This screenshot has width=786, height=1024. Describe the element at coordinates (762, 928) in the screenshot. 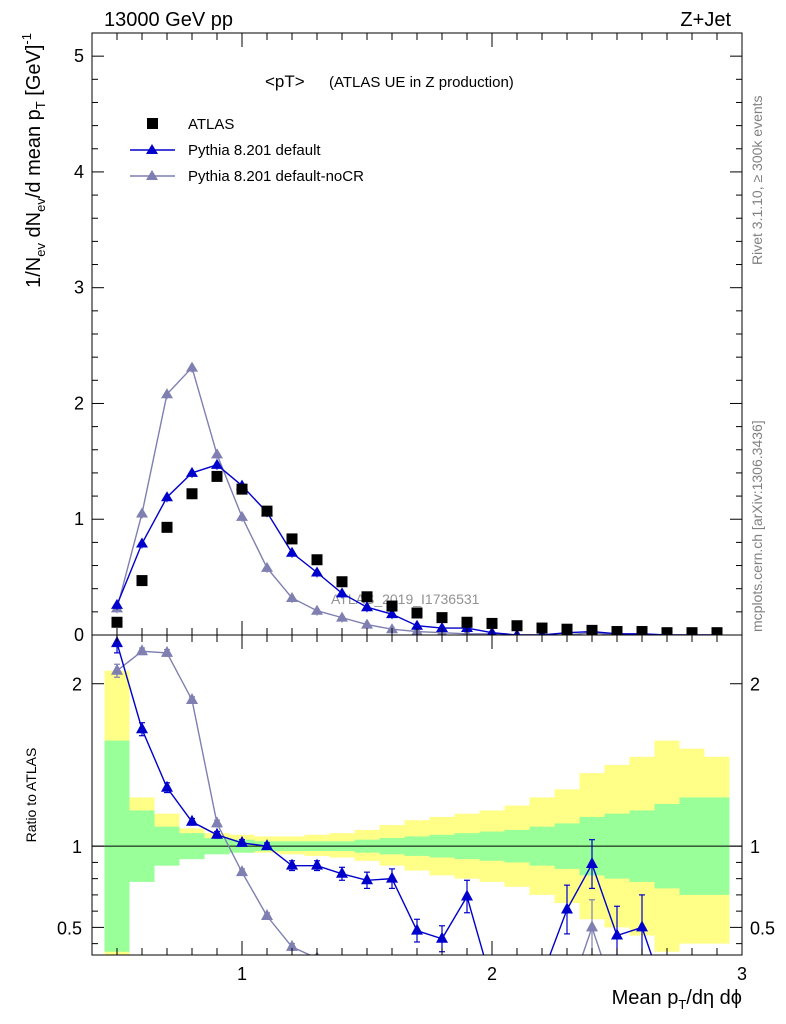

I see `ratio-y-tick-label-right: 0.5` at that location.